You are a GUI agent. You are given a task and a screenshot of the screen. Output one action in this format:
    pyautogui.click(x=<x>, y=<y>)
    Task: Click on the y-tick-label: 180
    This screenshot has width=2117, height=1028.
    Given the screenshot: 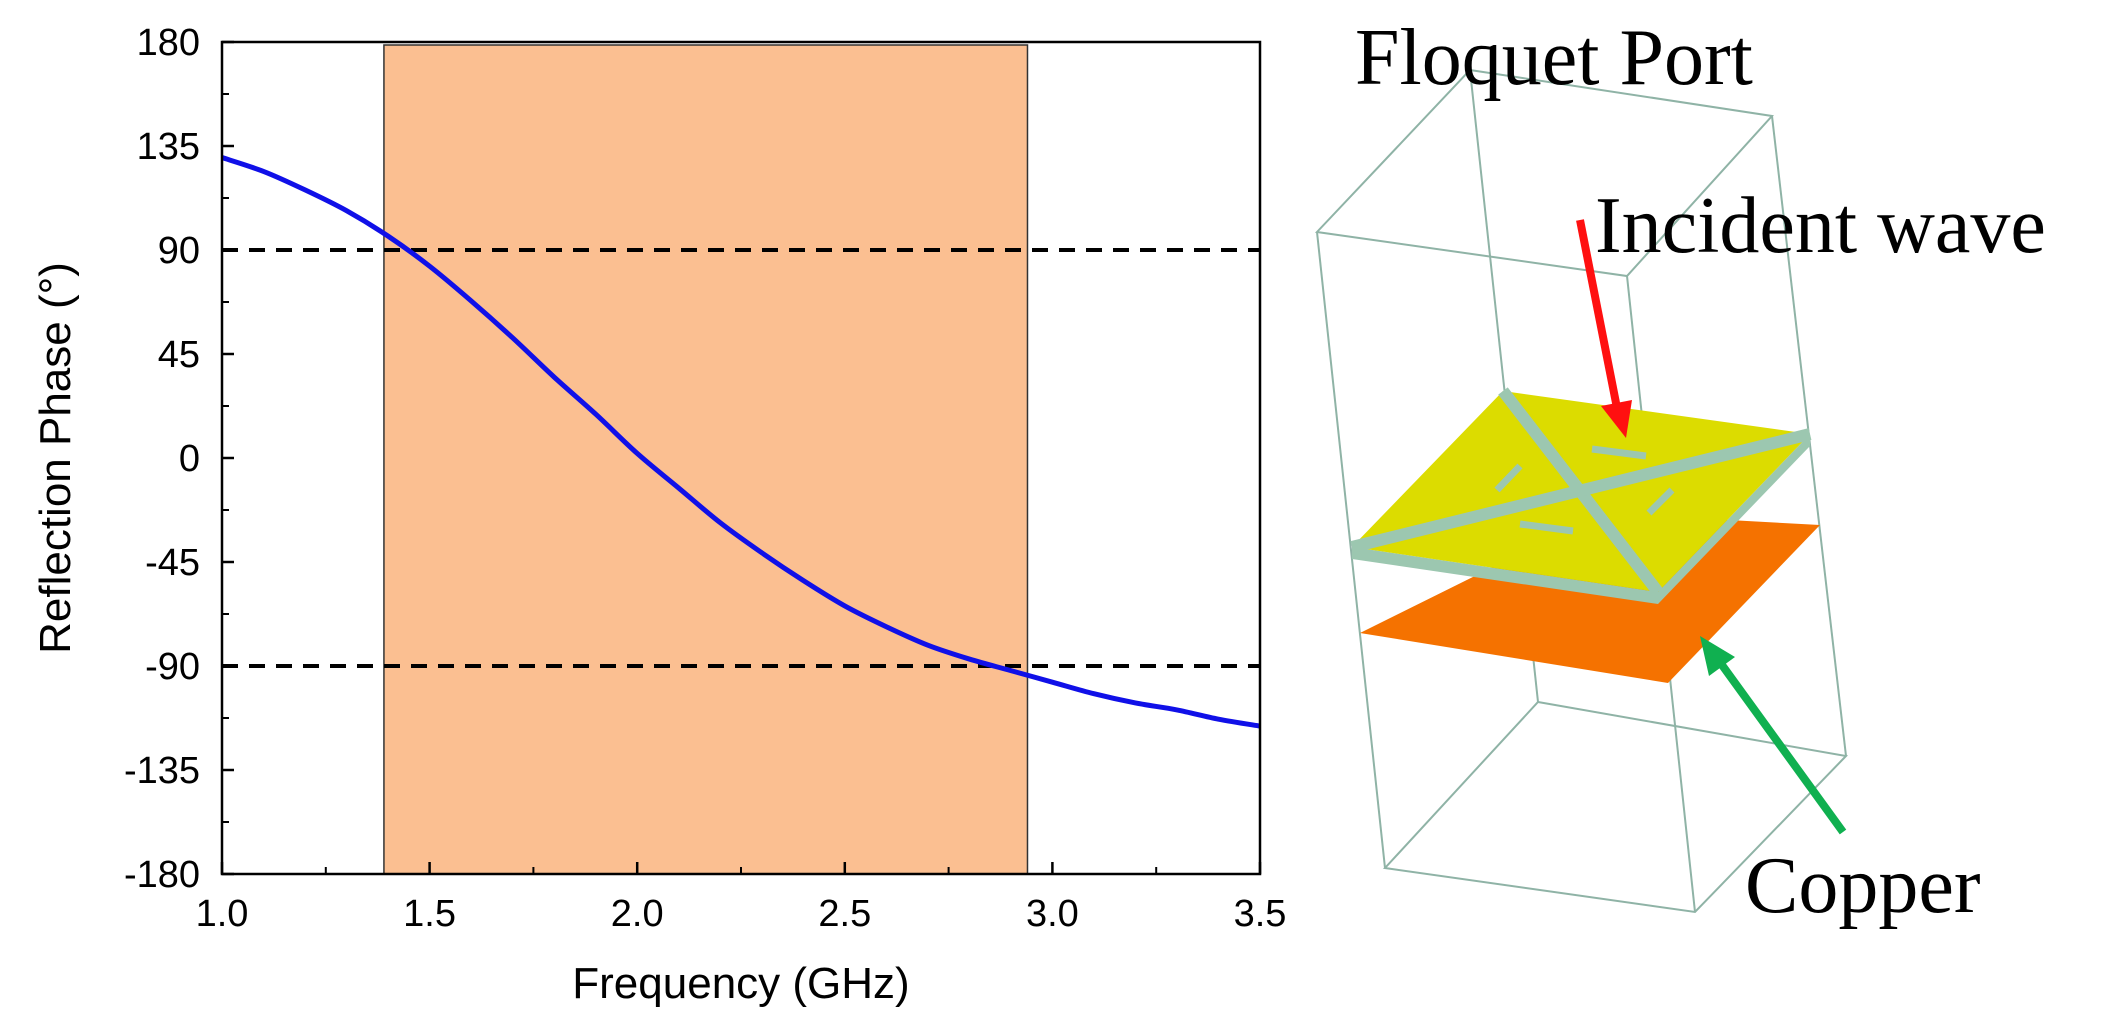 What is the action you would take?
    pyautogui.click(x=168, y=43)
    